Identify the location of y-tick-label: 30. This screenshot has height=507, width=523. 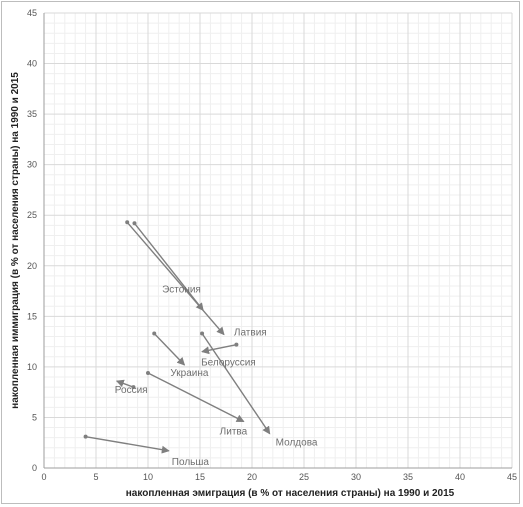
(32, 165).